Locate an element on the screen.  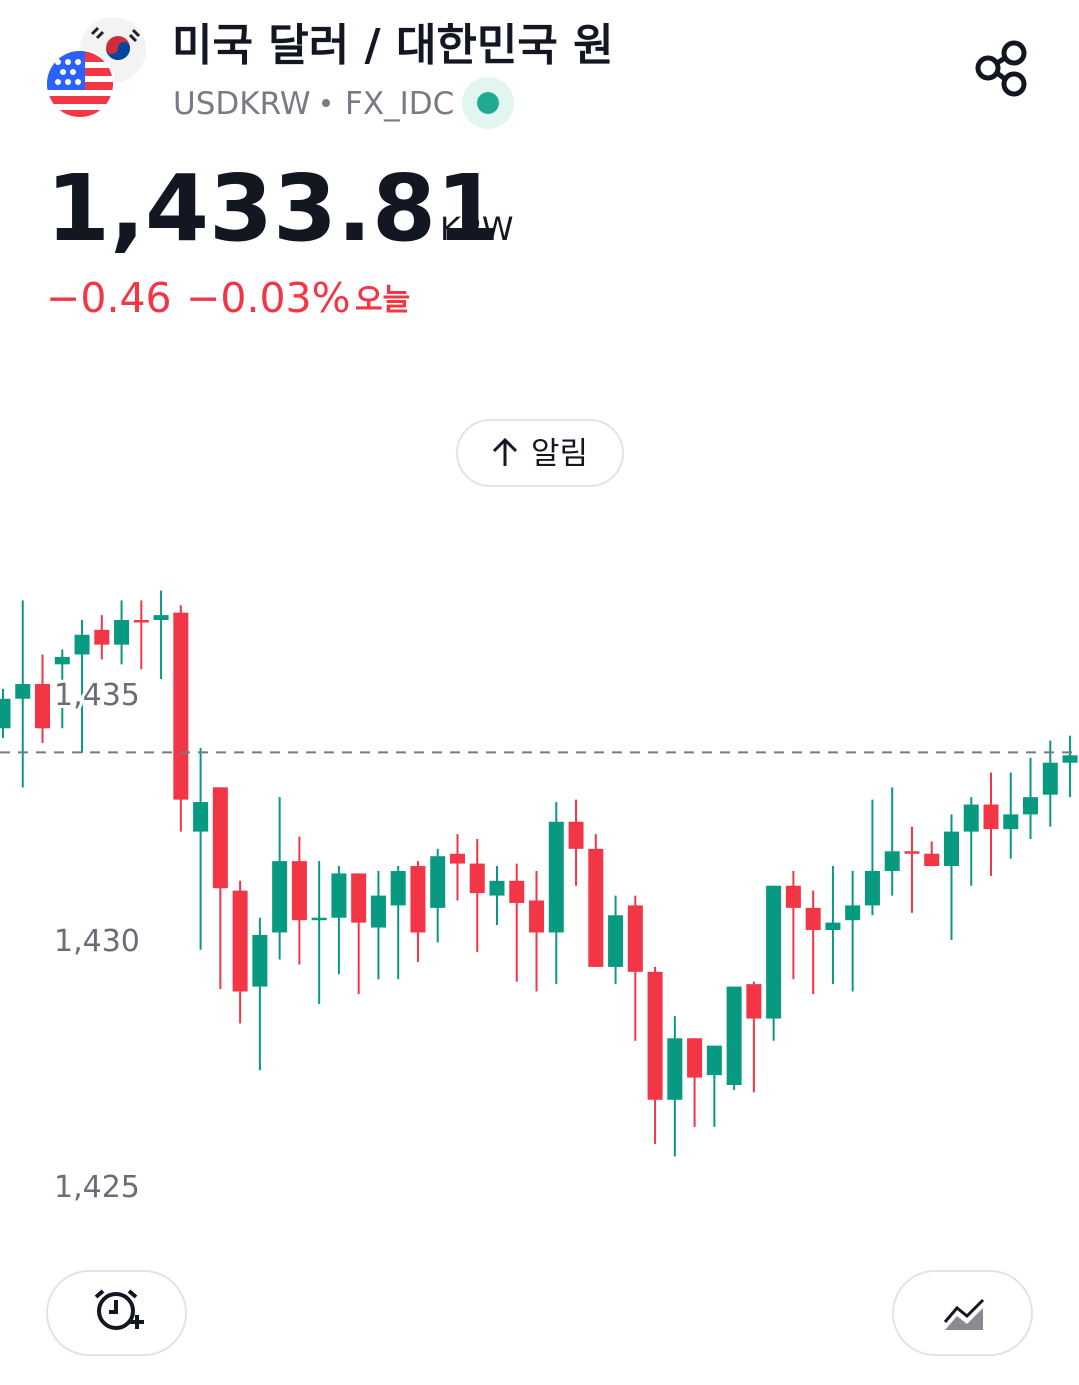
currency-flags is located at coordinates (95, 68).